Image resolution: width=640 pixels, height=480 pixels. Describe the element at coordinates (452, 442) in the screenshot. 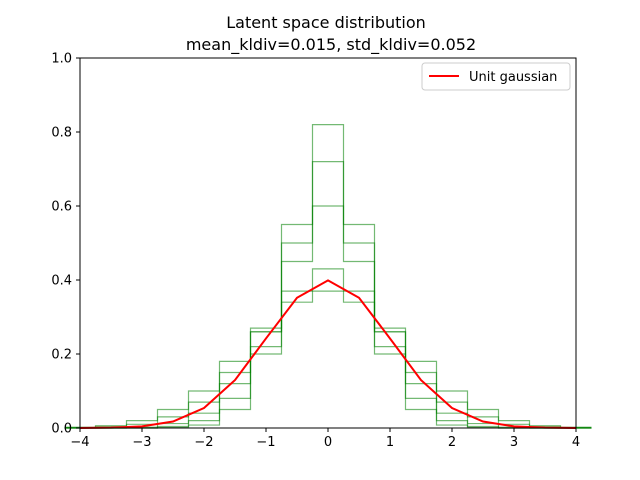

I see `x-tick-label: 2` at that location.